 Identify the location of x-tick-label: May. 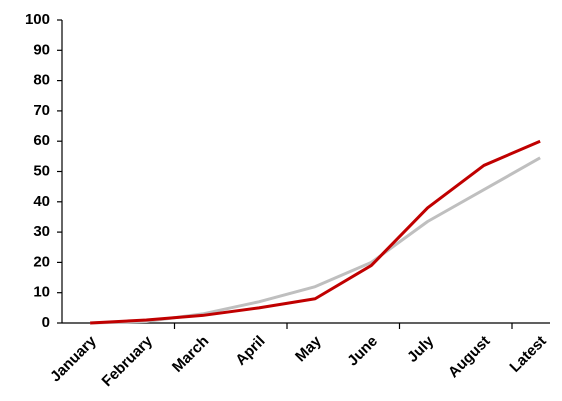
(308, 348).